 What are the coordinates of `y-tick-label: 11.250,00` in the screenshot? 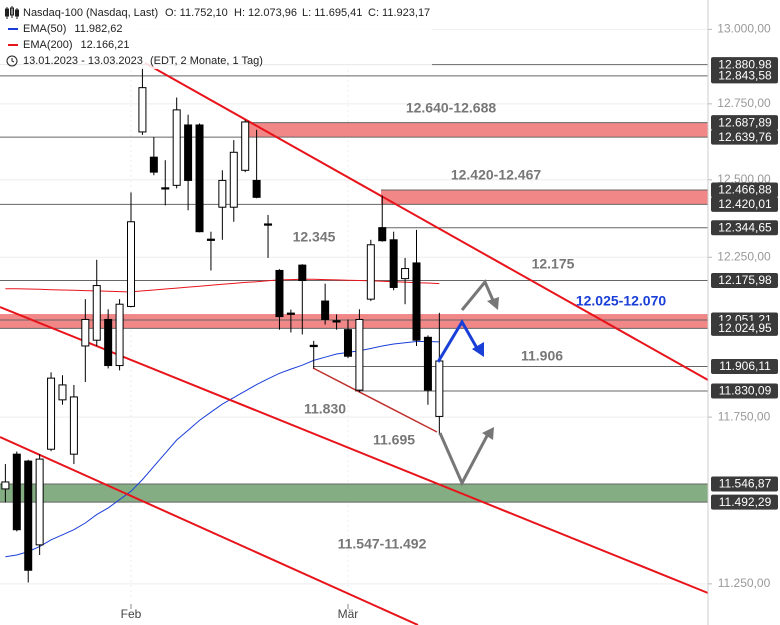 It's located at (744, 583).